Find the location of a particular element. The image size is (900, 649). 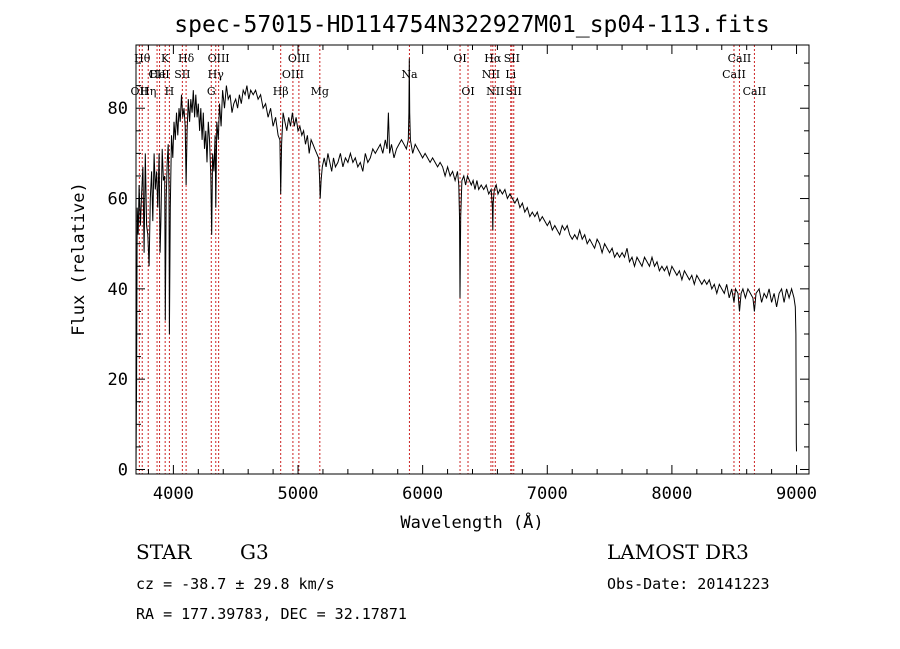

line-label: Hα is located at coordinates (493, 58).